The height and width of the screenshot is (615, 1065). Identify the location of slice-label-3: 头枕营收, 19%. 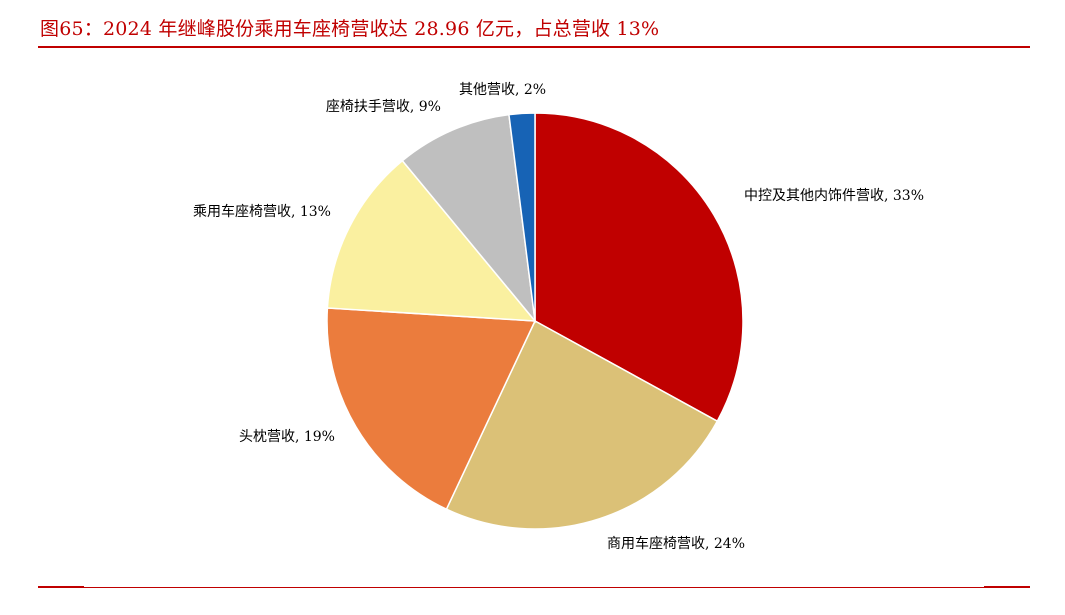
(287, 437).